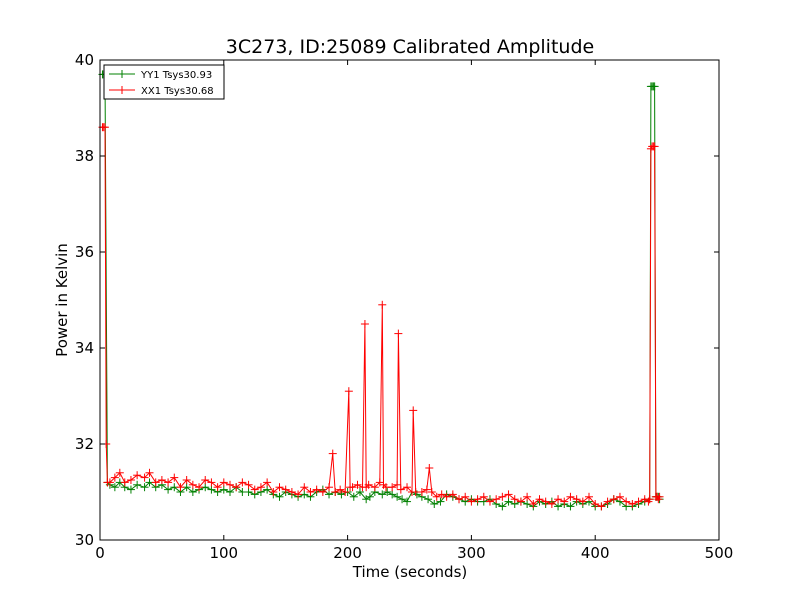 This screenshot has height=604, width=800. What do you see at coordinates (84, 540) in the screenshot?
I see `y-tick-label: 30` at bounding box center [84, 540].